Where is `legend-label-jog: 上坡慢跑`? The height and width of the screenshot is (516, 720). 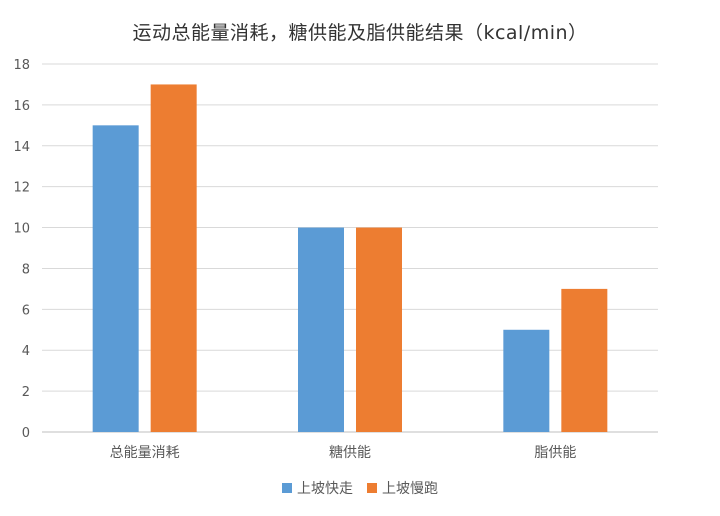
legend-label-jog: 上坡慢跑 is located at coordinates (410, 489).